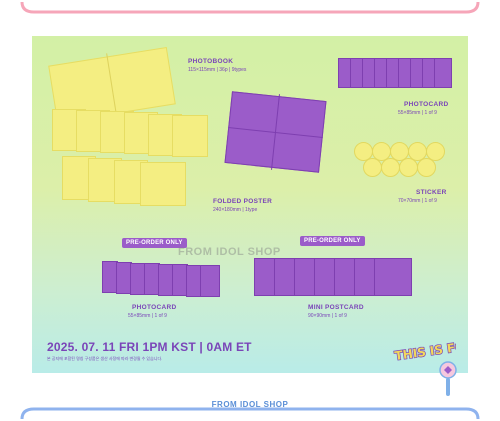  Describe the element at coordinates (336, 307) in the screenshot. I see `mini-postcard-label: MINI POSTCARD` at that location.